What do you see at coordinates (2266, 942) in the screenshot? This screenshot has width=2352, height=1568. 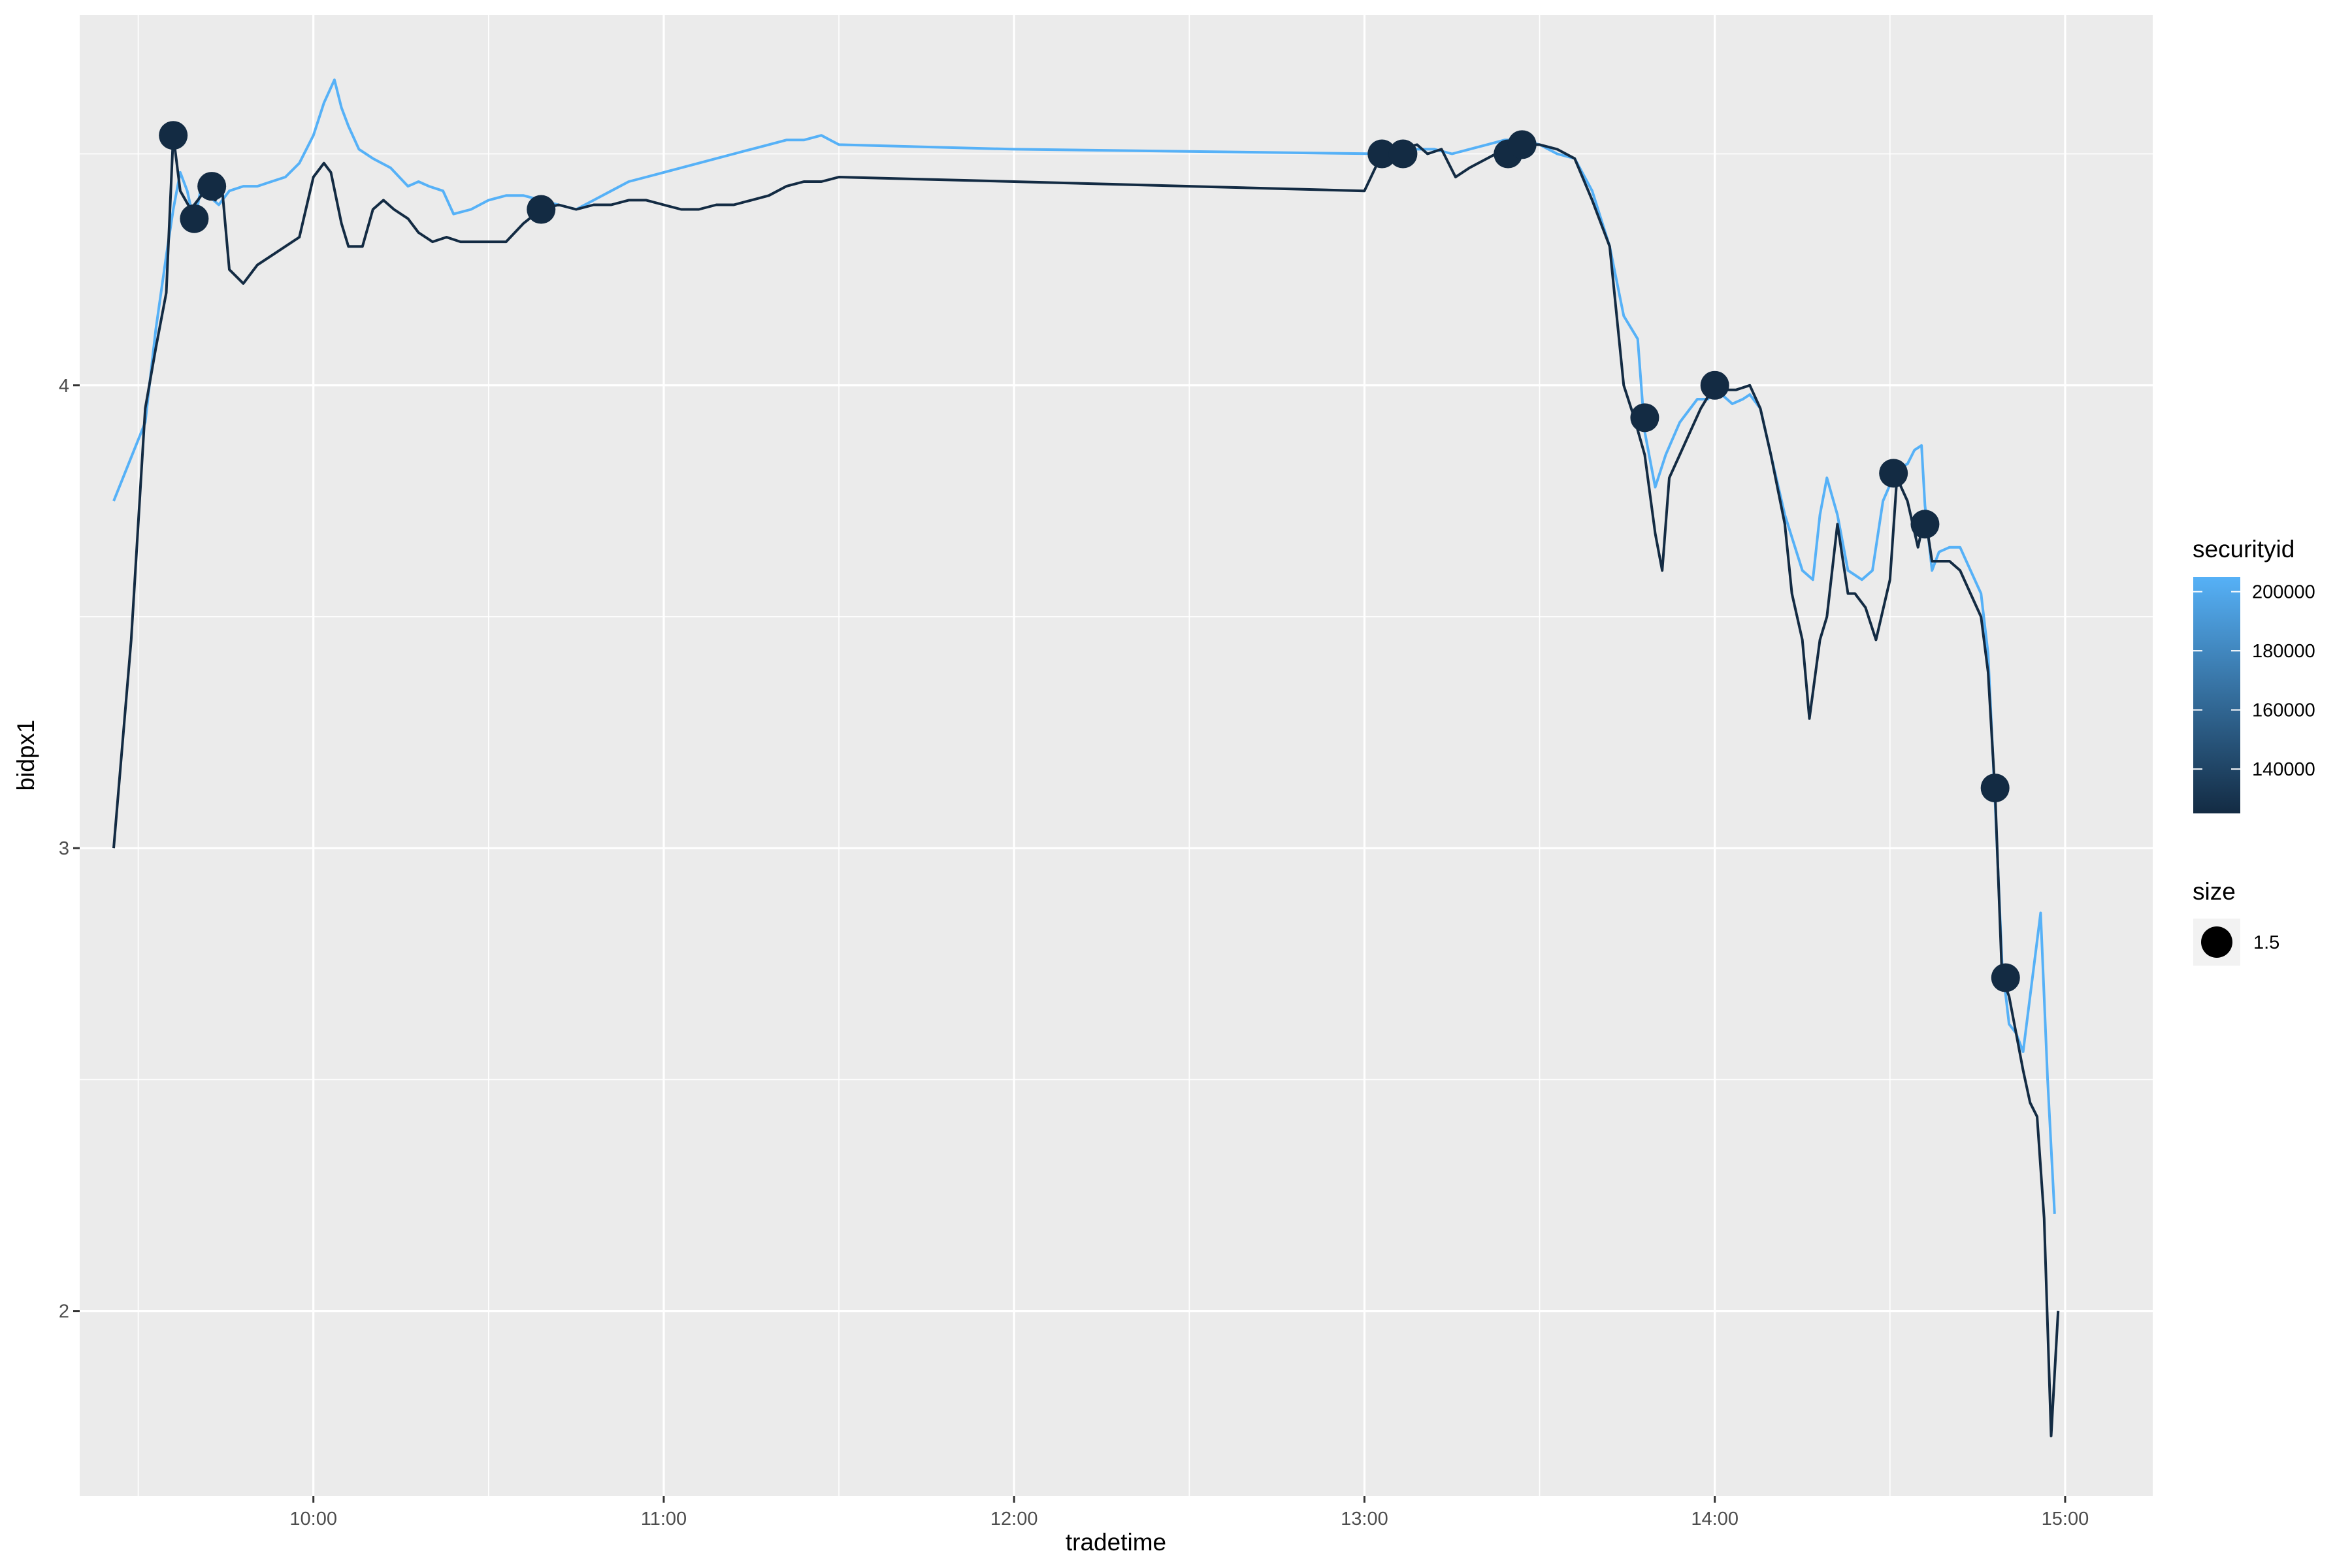 I see `size-key-label: 1.5` at bounding box center [2266, 942].